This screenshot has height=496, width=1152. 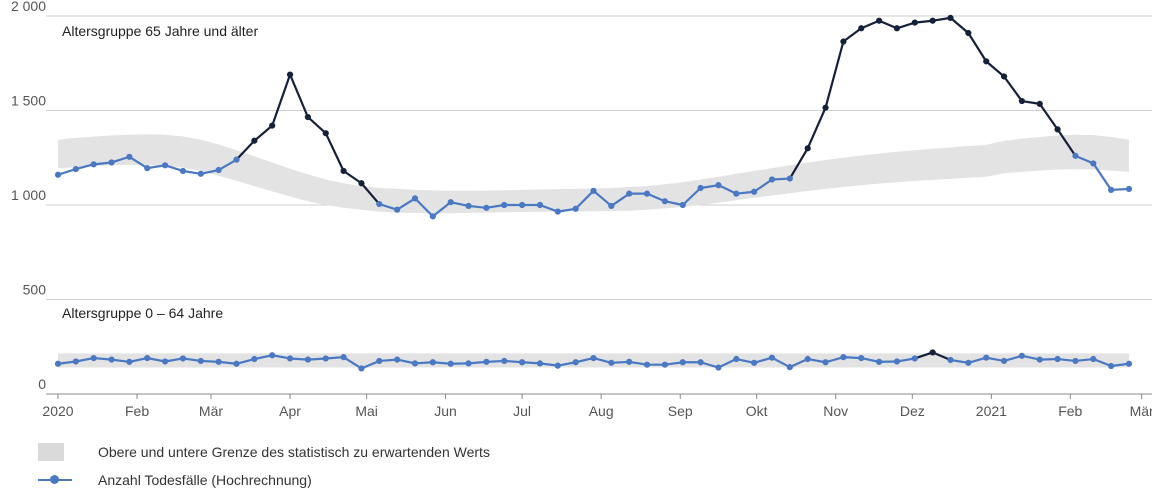 What do you see at coordinates (290, 411) in the screenshot?
I see `x-tick-label: Apr` at bounding box center [290, 411].